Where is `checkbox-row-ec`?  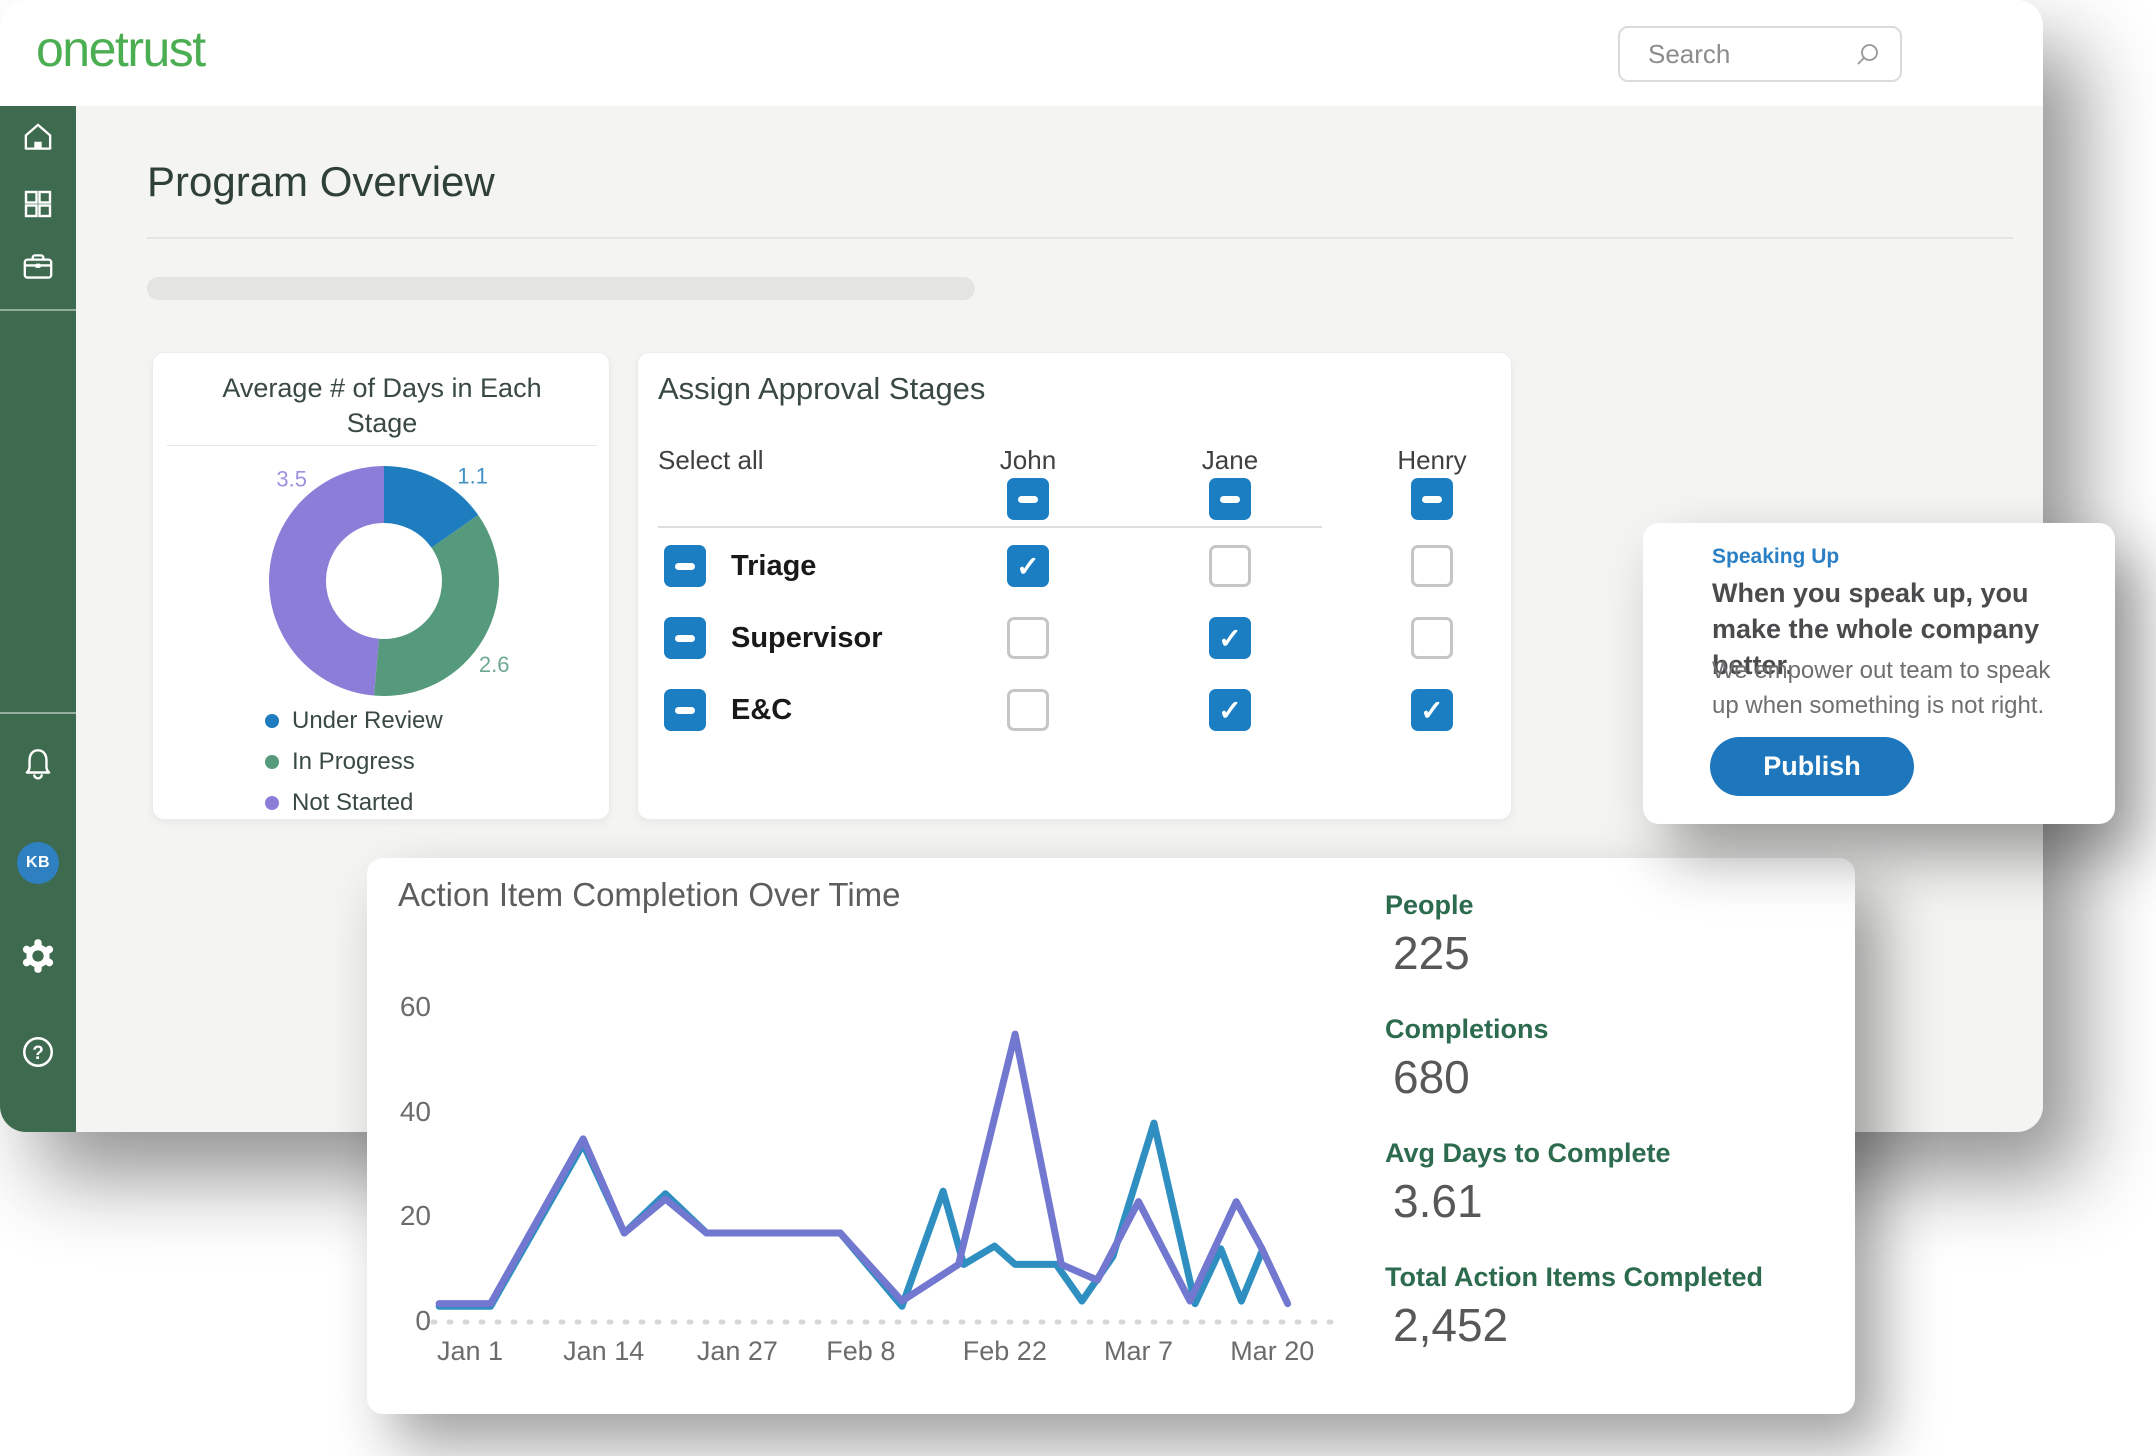
checkbox-row-ec is located at coordinates (685, 710).